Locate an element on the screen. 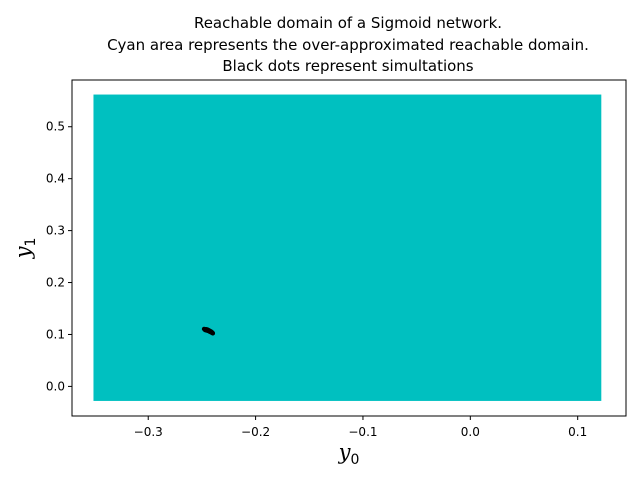 The image size is (640, 480). x-tick-label: 0.1 is located at coordinates (577, 432).